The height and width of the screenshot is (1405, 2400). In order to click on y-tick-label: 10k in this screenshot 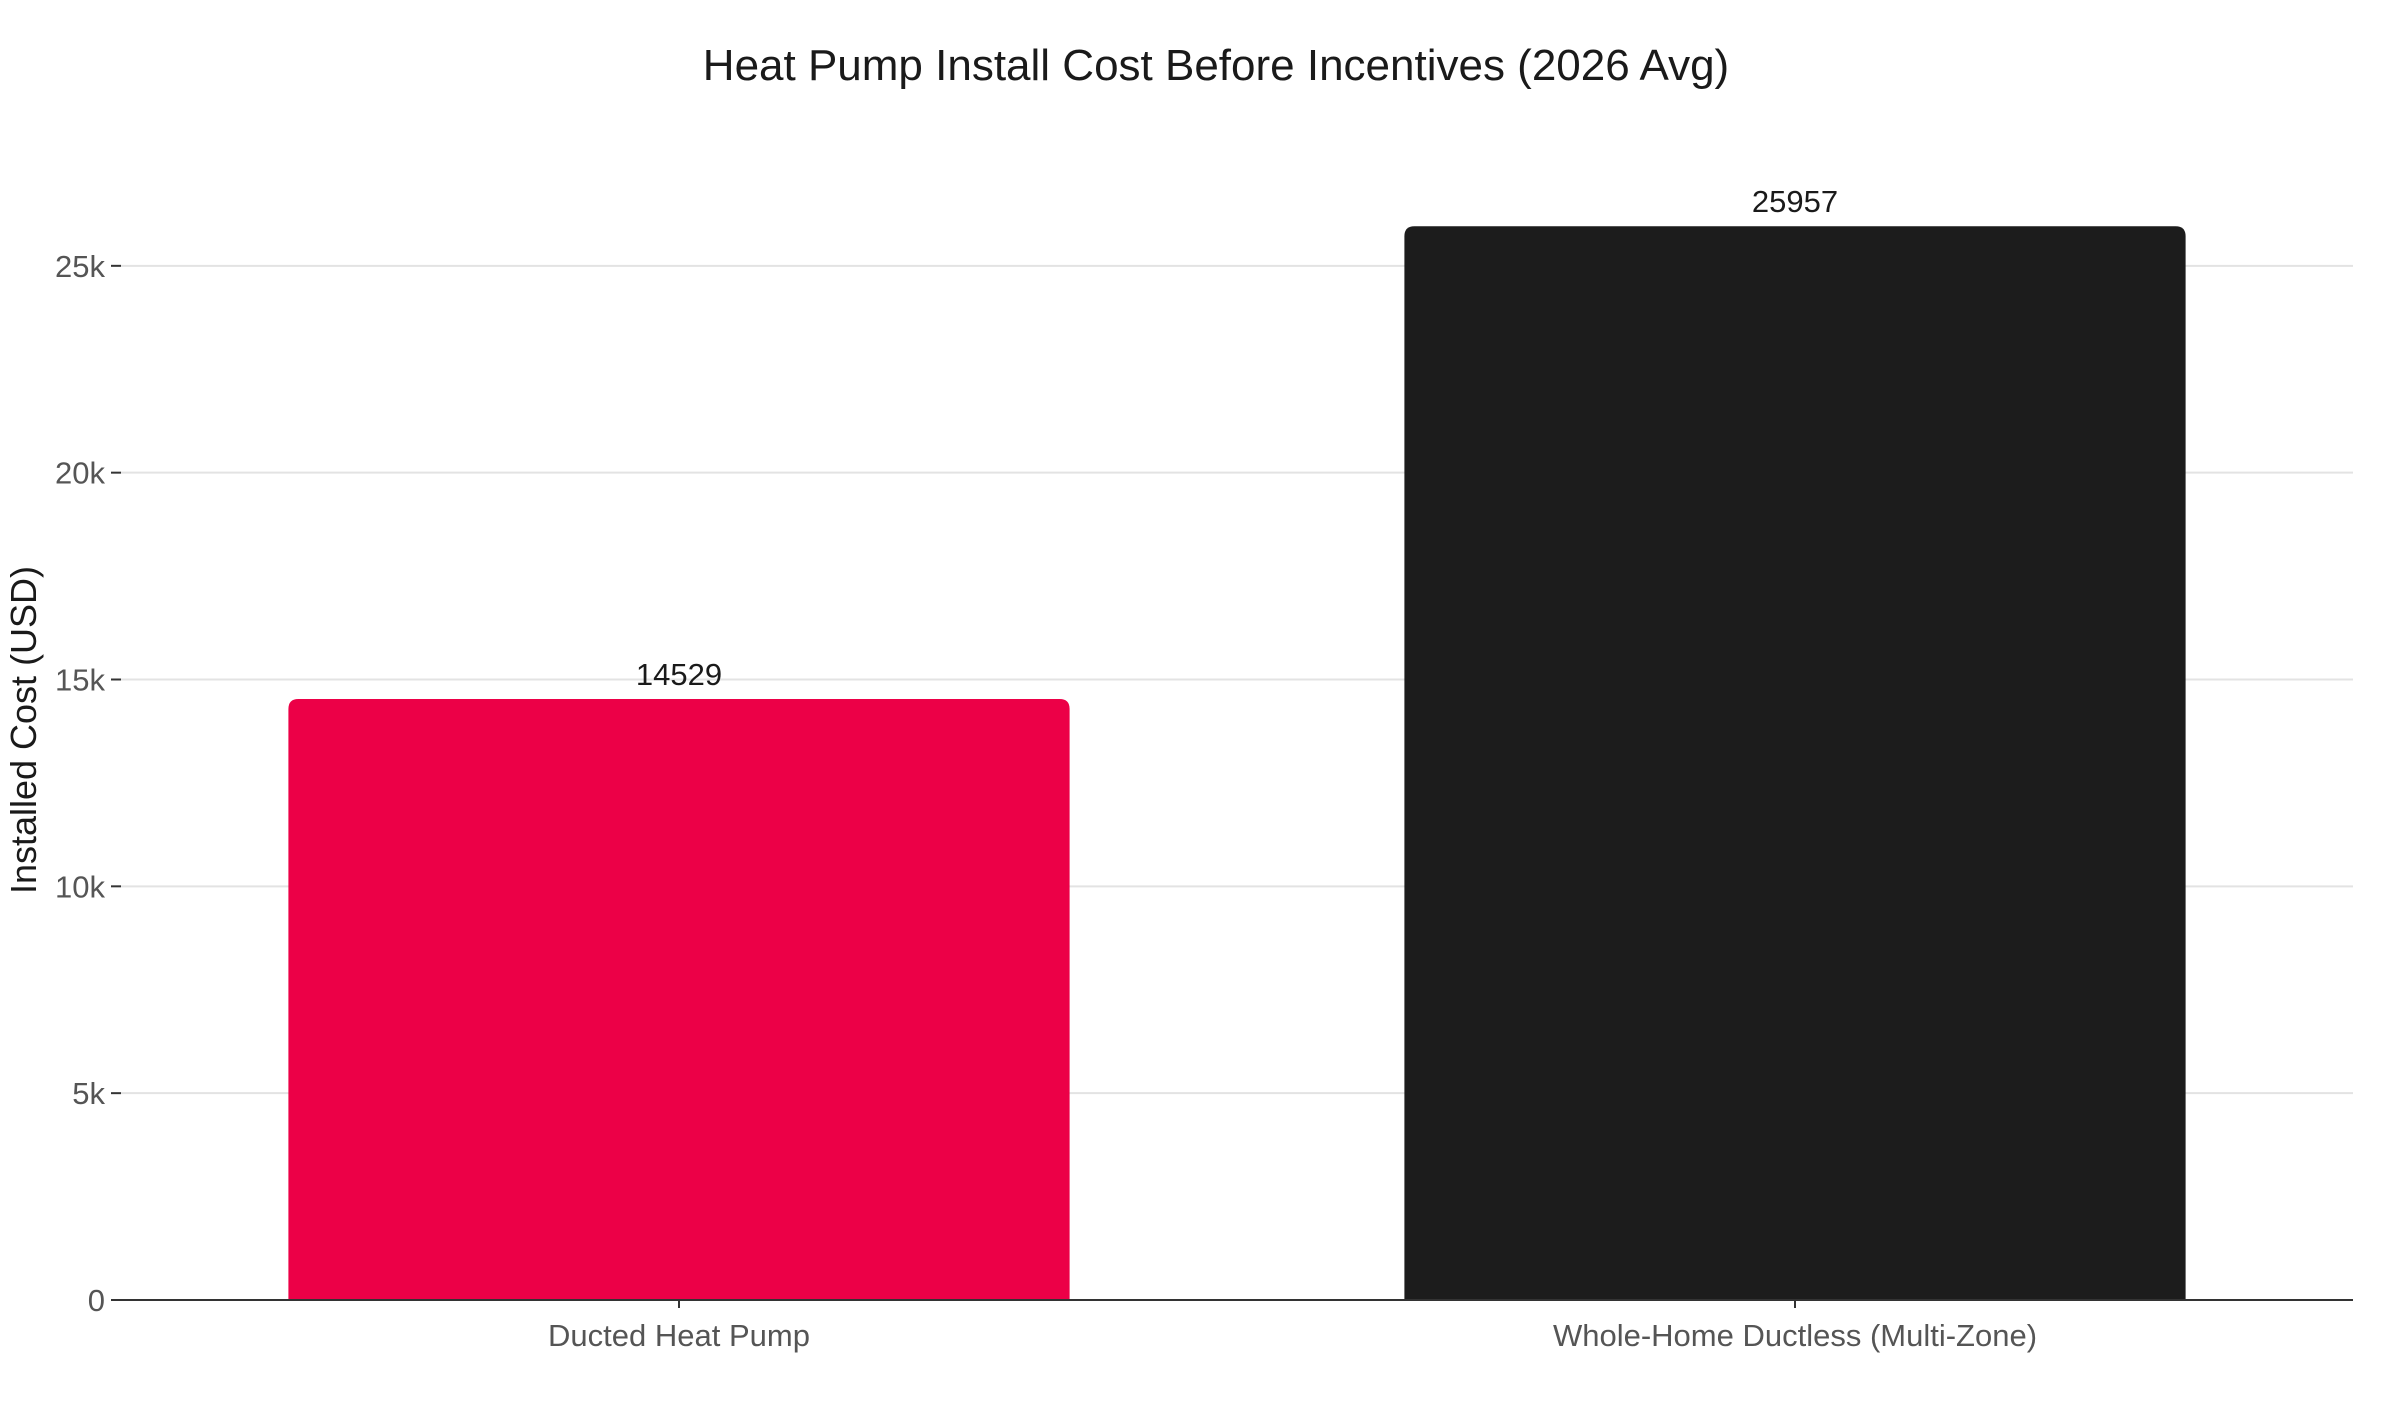, I will do `click(80, 886)`.